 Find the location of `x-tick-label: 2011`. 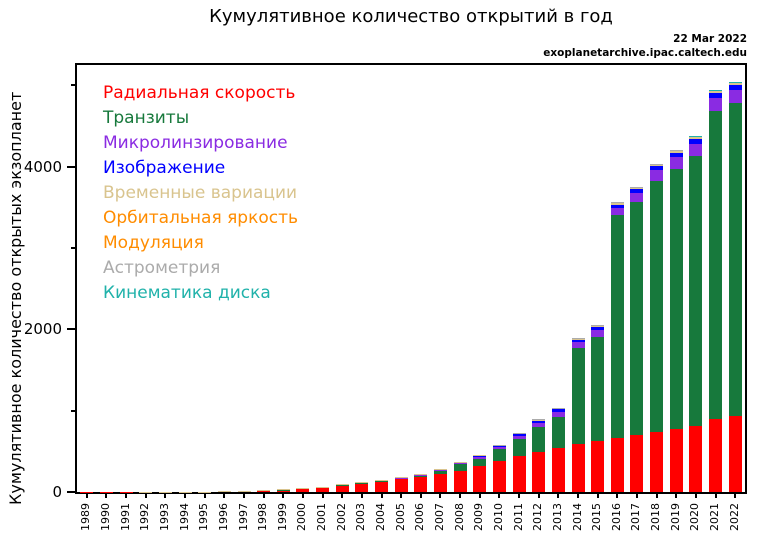

x-tick-label: 2011 is located at coordinates (518, 517).